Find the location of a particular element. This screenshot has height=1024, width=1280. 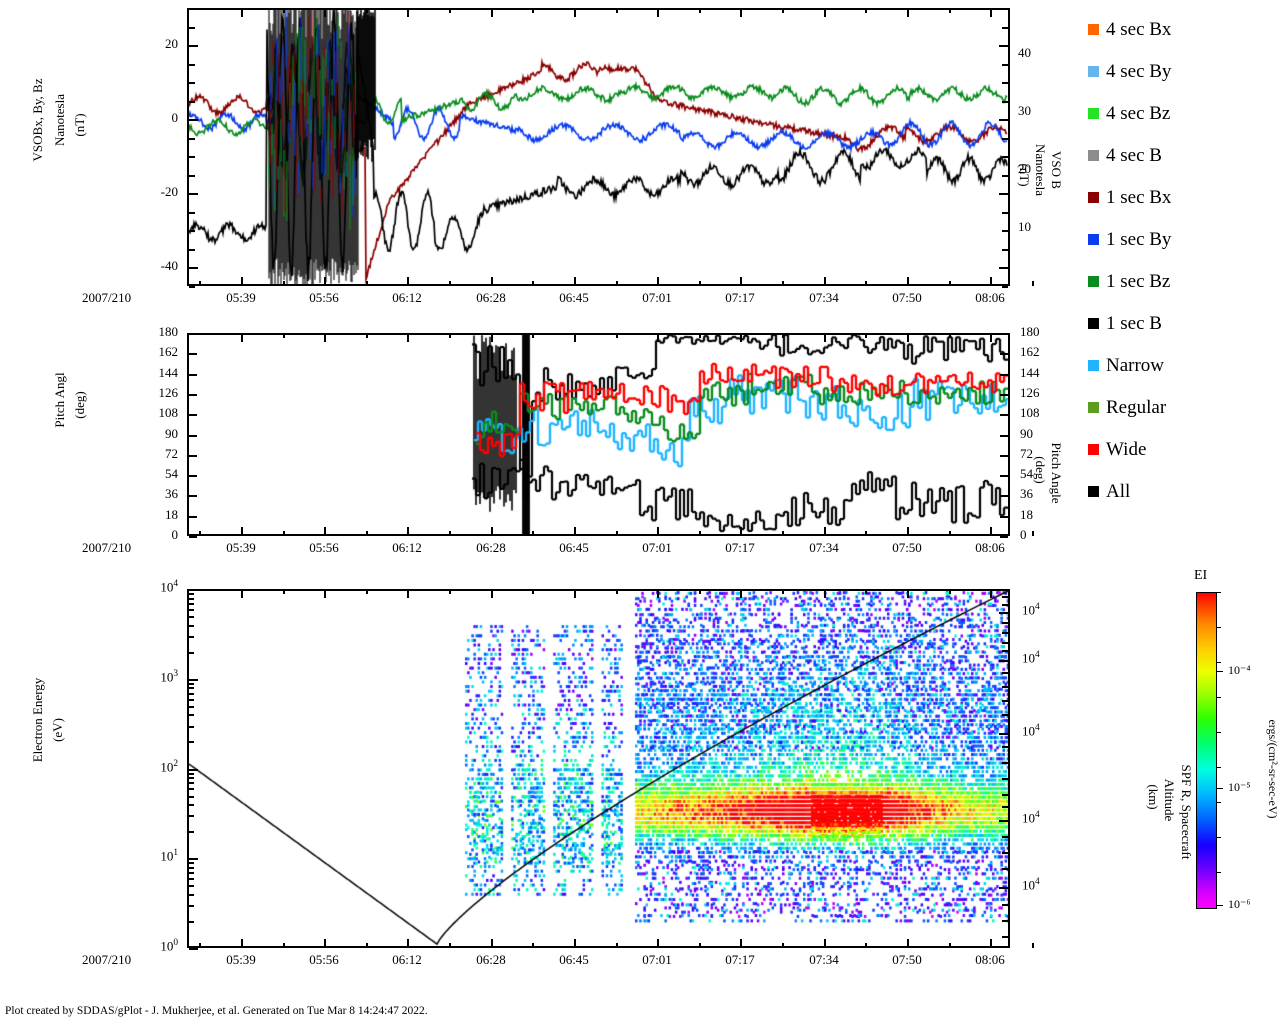

legend-item-1-sec-by: 1 sec By is located at coordinates (1178, 239).